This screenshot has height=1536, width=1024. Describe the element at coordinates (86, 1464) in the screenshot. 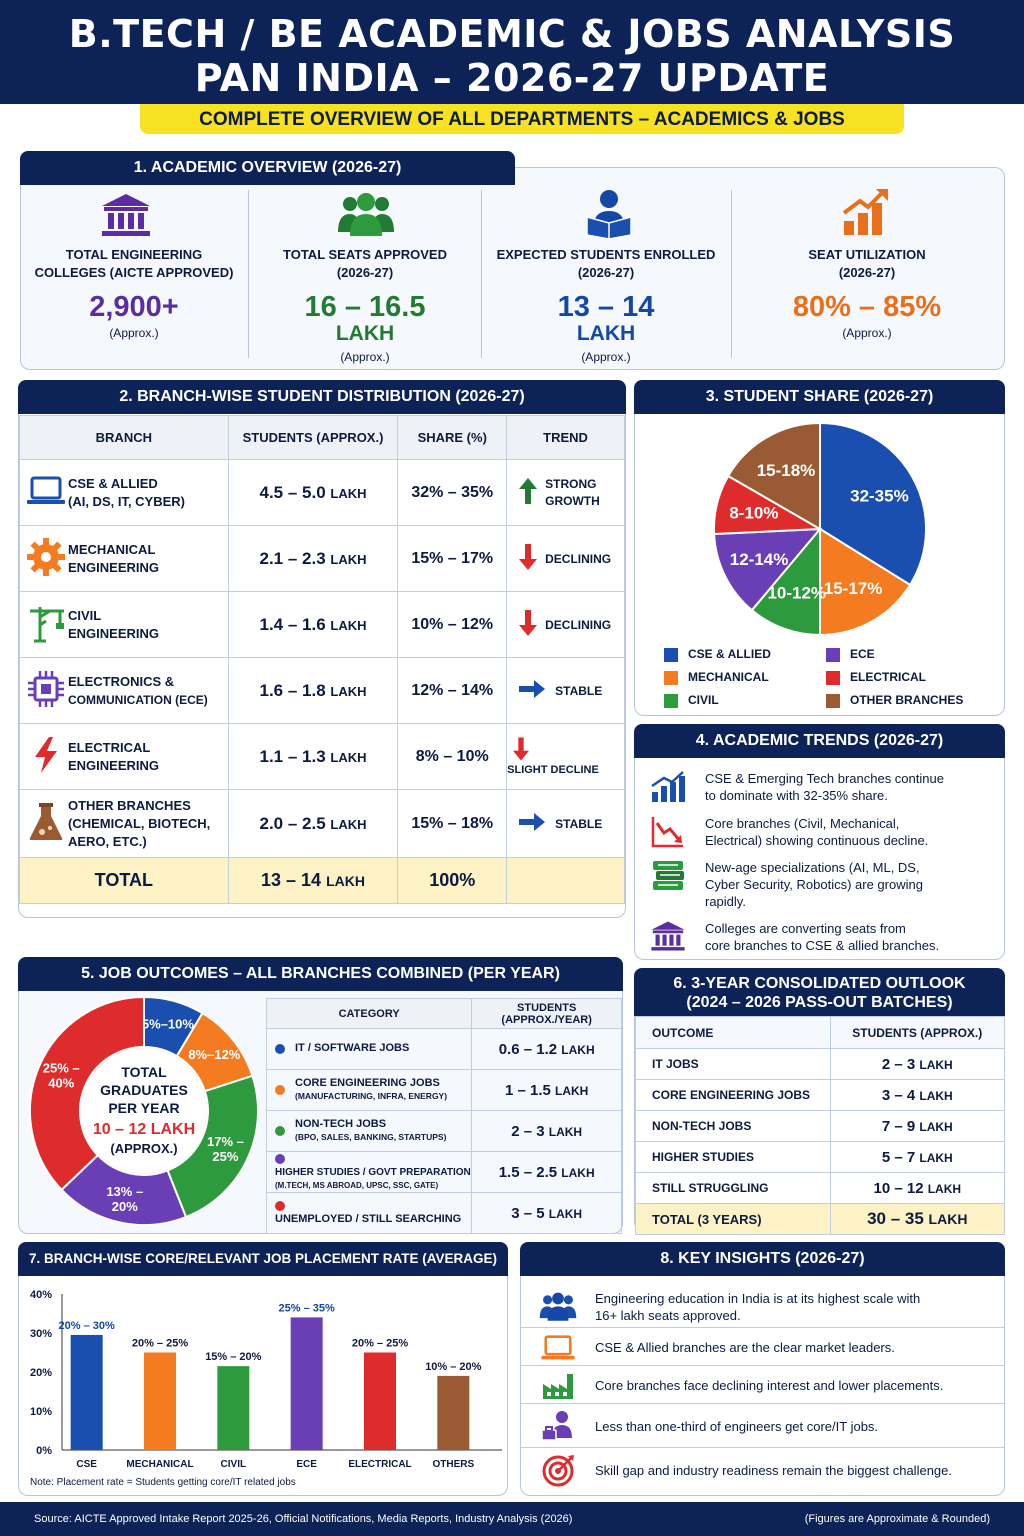

I see `x-tick-label: CSE` at that location.